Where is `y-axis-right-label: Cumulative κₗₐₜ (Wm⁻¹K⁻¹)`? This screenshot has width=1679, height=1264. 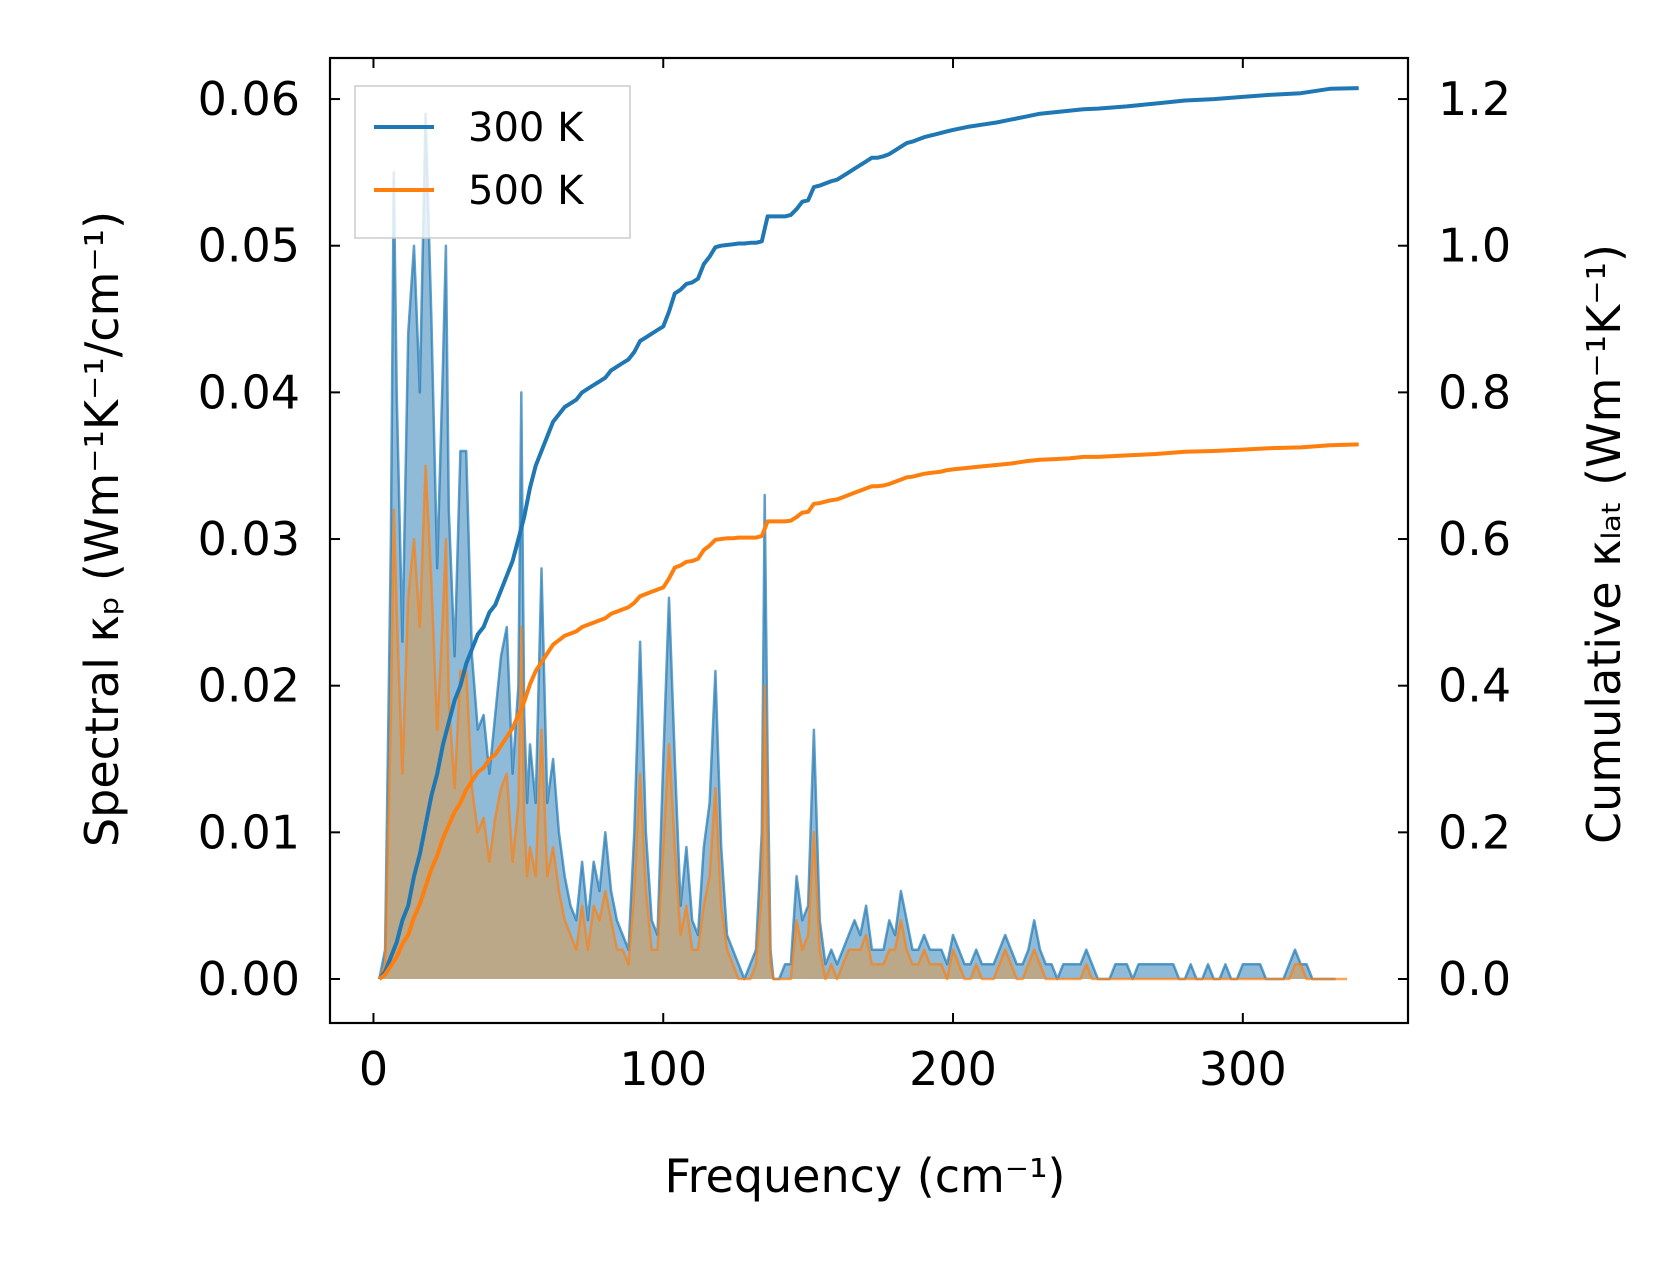 y-axis-right-label: Cumulative κₗₐₜ (Wm⁻¹K⁻¹) is located at coordinates (1604, 544).